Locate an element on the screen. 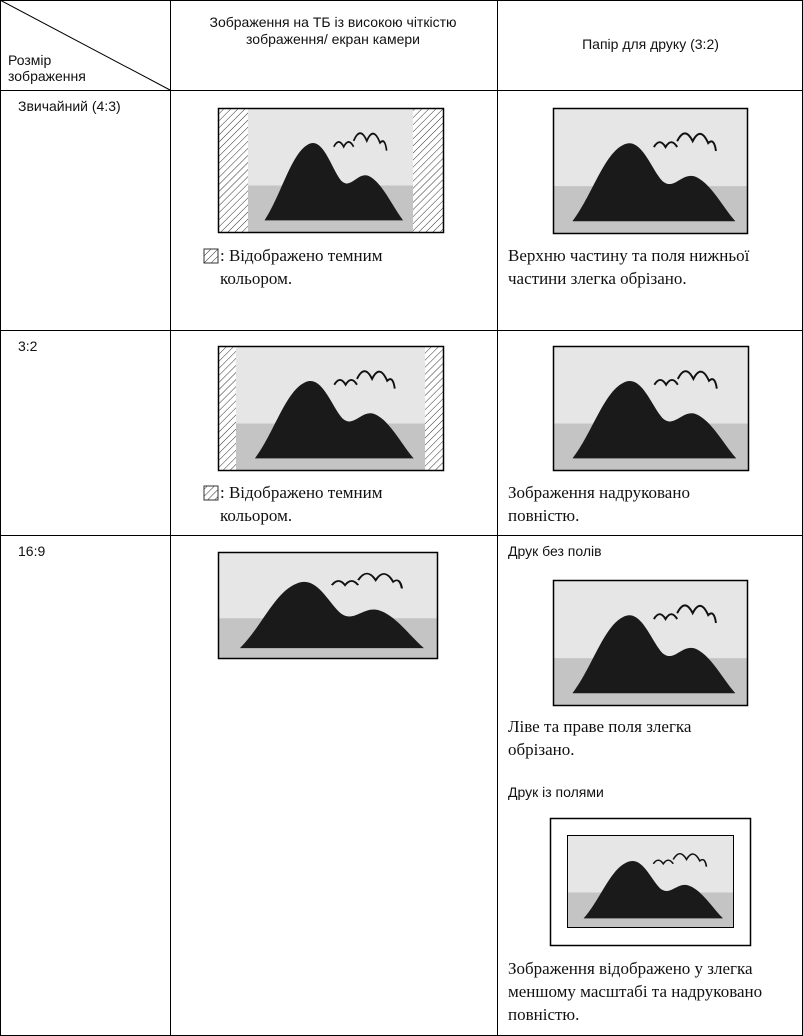  size-label: 16:9 is located at coordinates (32, 551).